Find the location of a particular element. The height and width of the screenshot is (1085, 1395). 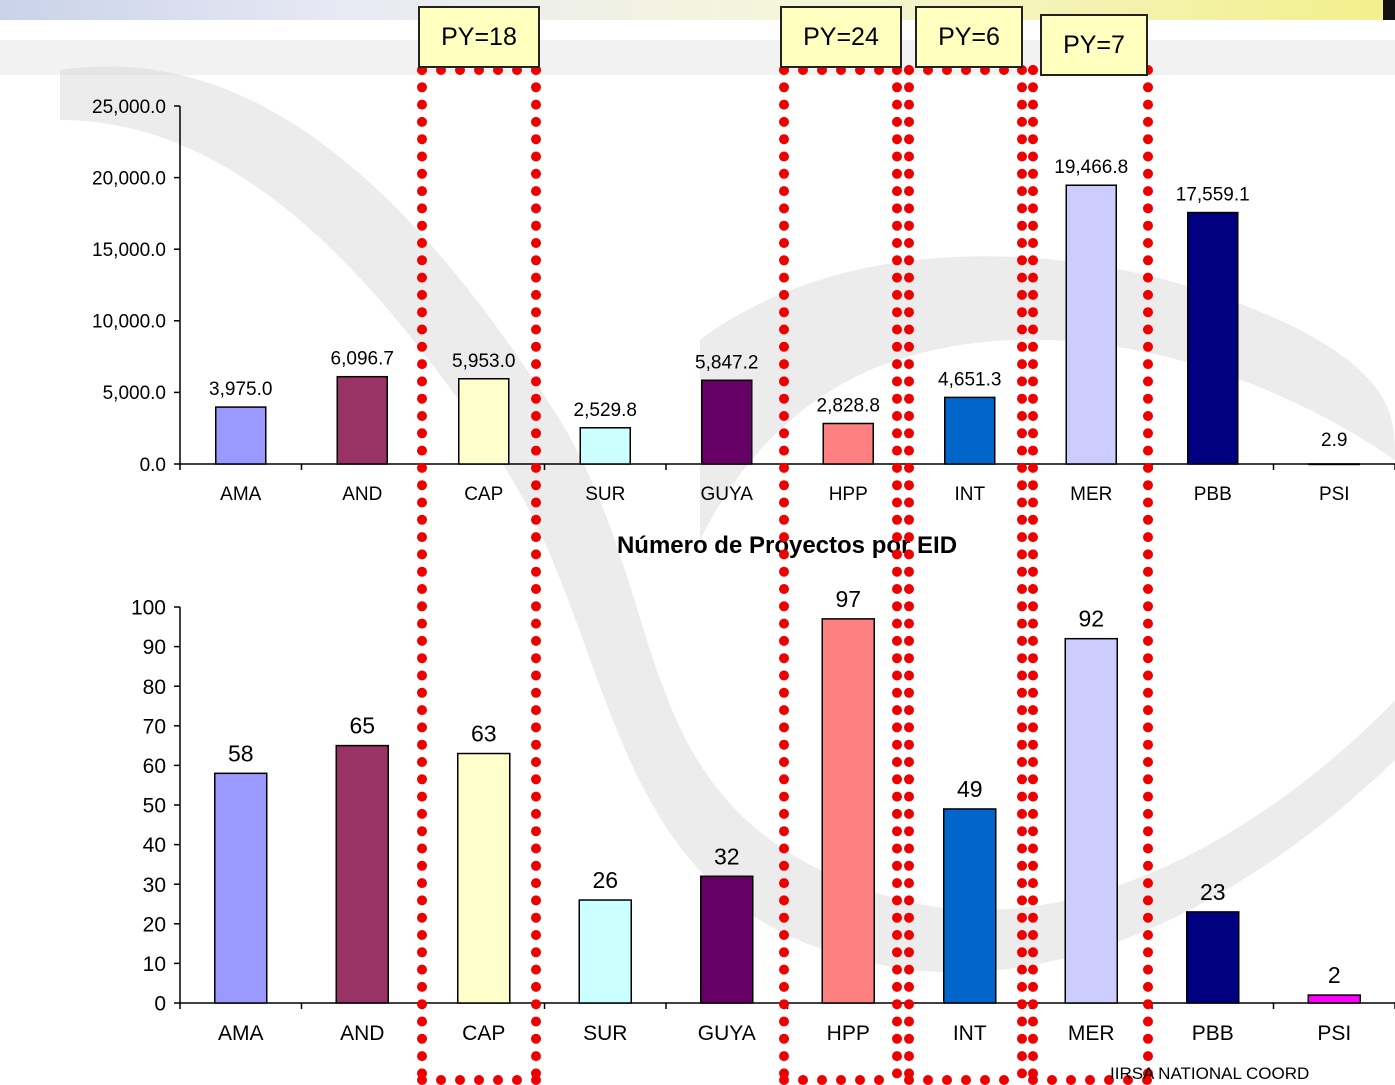

bar-ama is located at coordinates (241, 435).